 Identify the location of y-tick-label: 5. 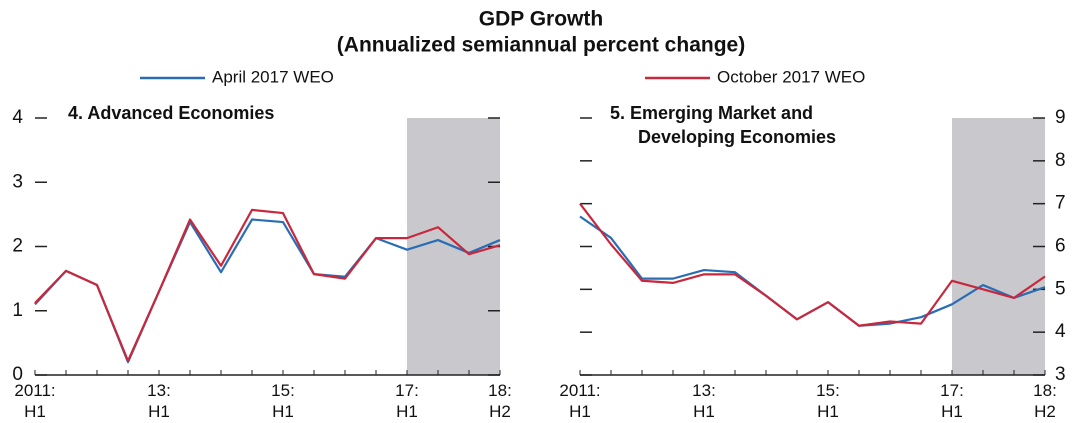
(1060, 288).